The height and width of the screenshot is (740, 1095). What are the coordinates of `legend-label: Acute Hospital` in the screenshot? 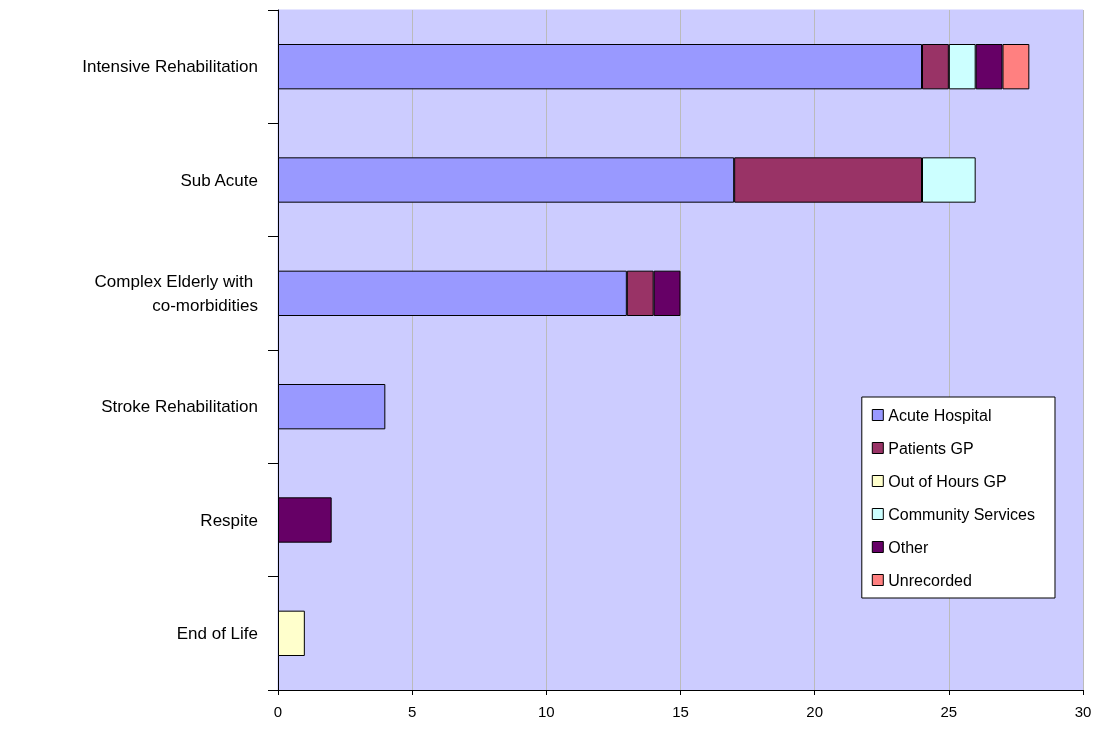 It's located at (940, 415).